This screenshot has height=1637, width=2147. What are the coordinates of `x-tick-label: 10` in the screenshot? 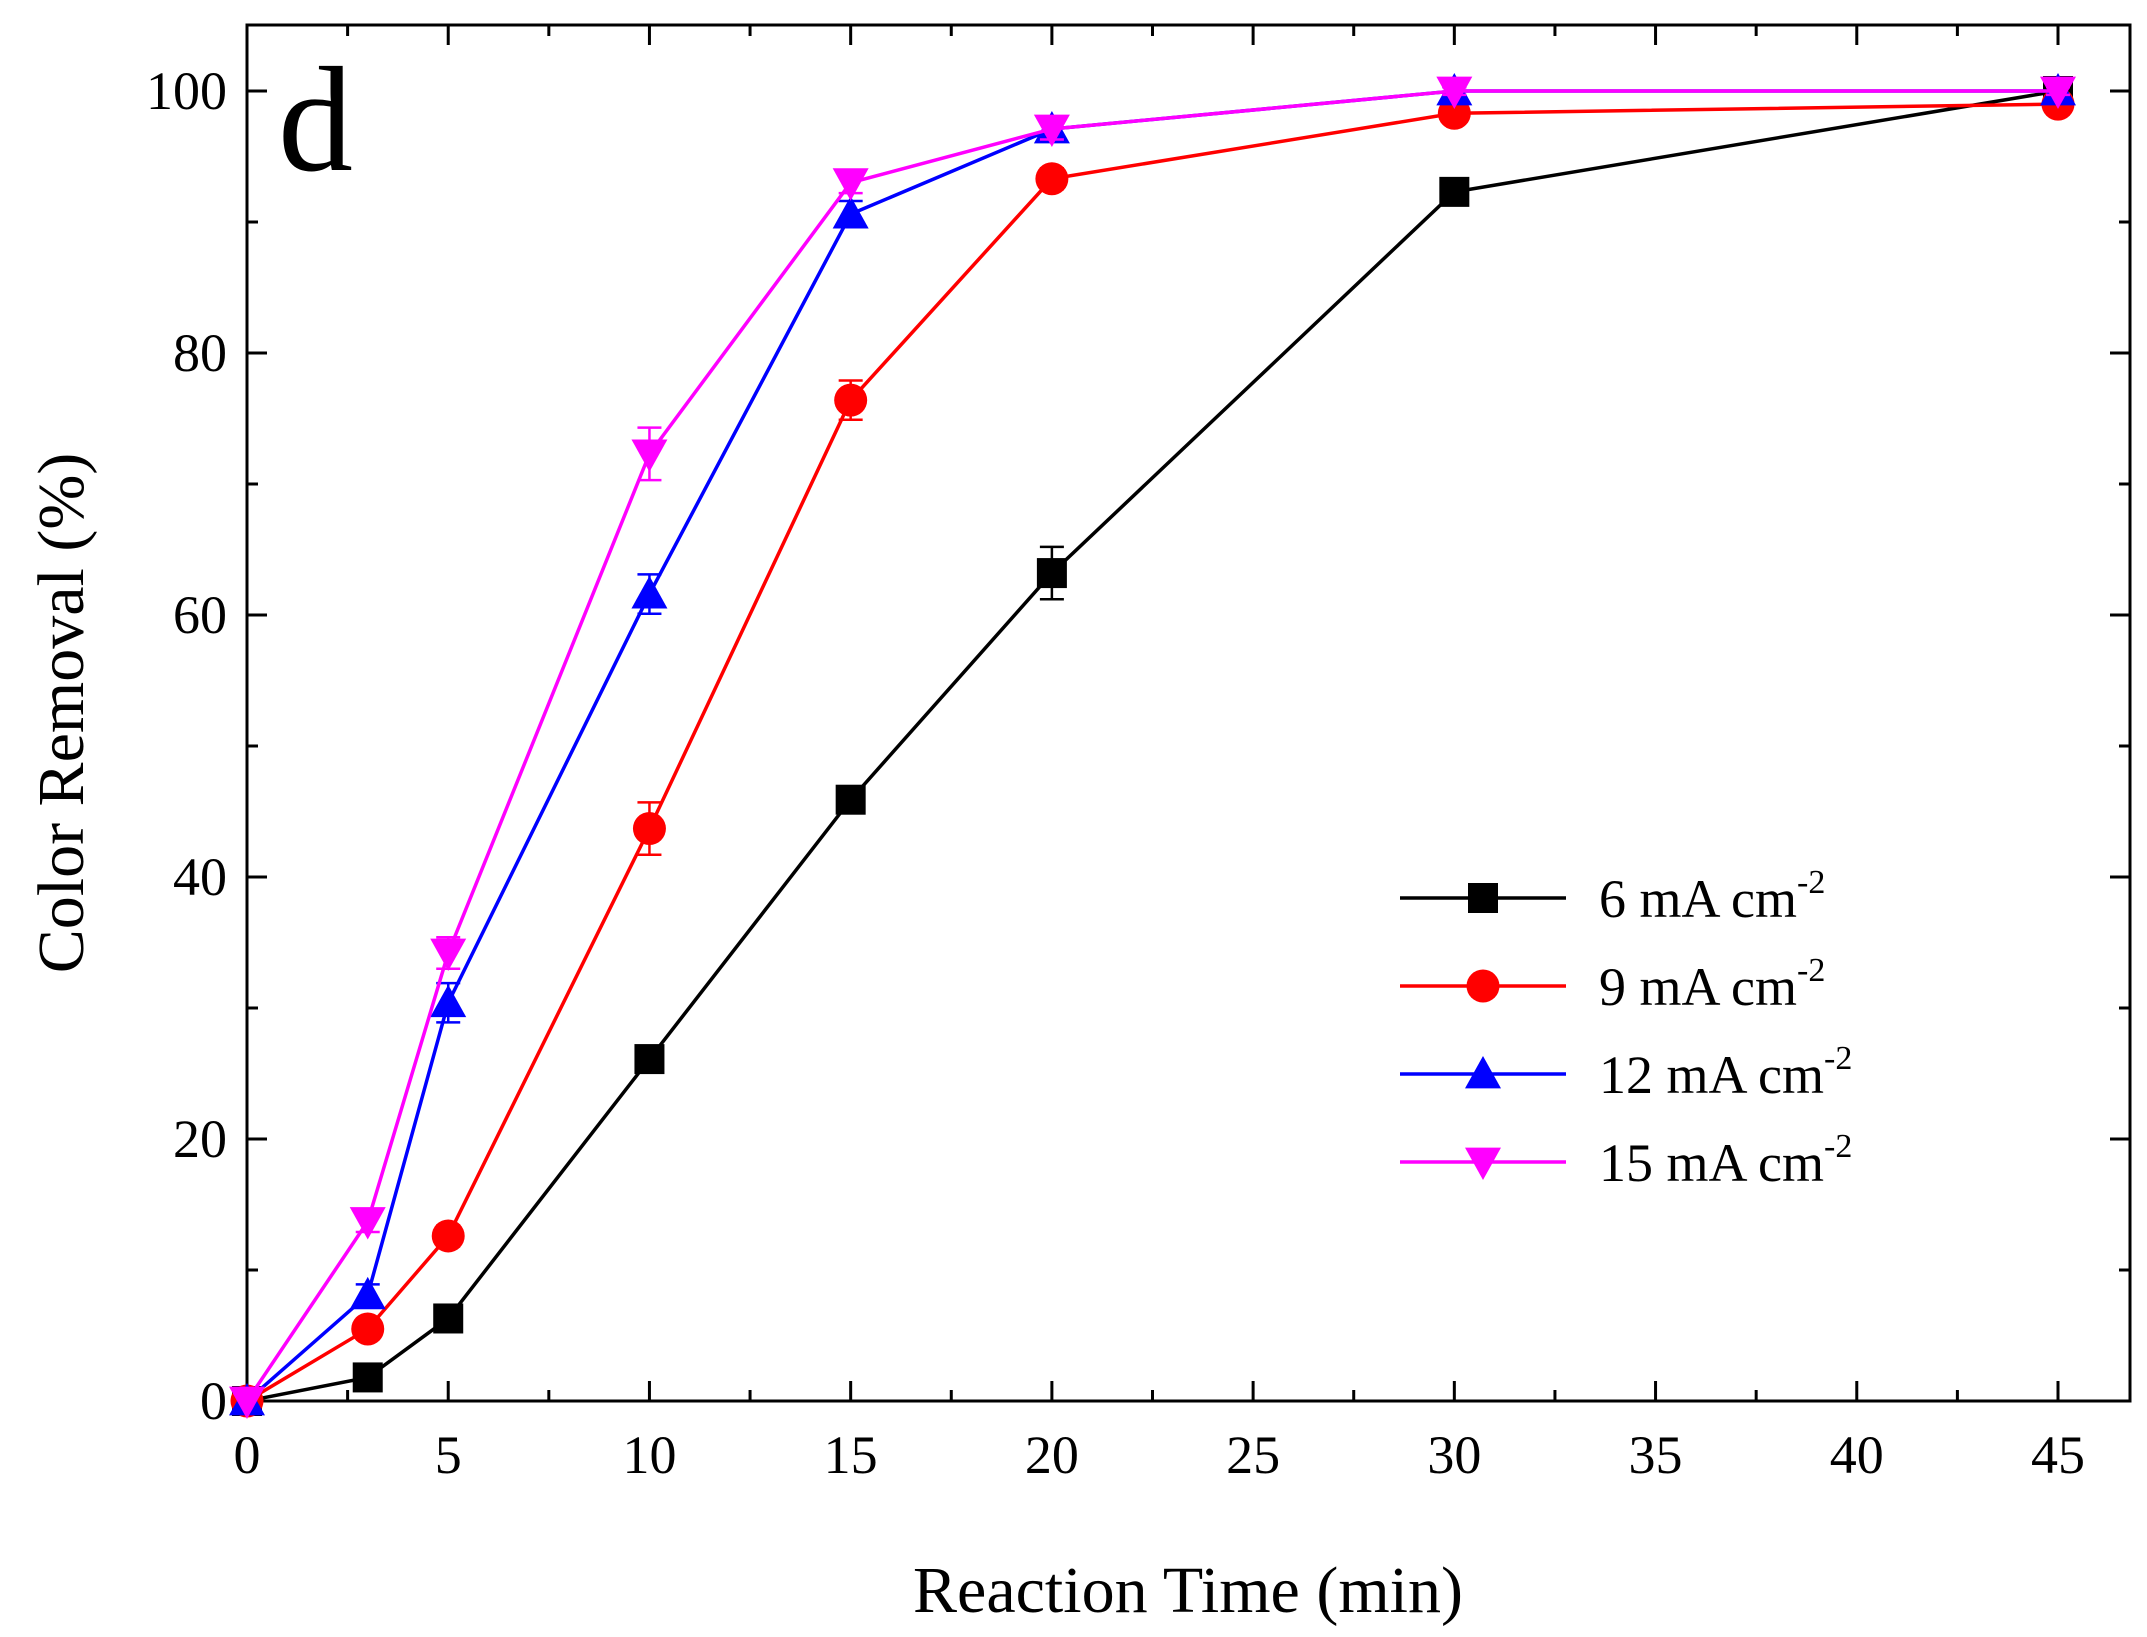 It's located at (649, 1455).